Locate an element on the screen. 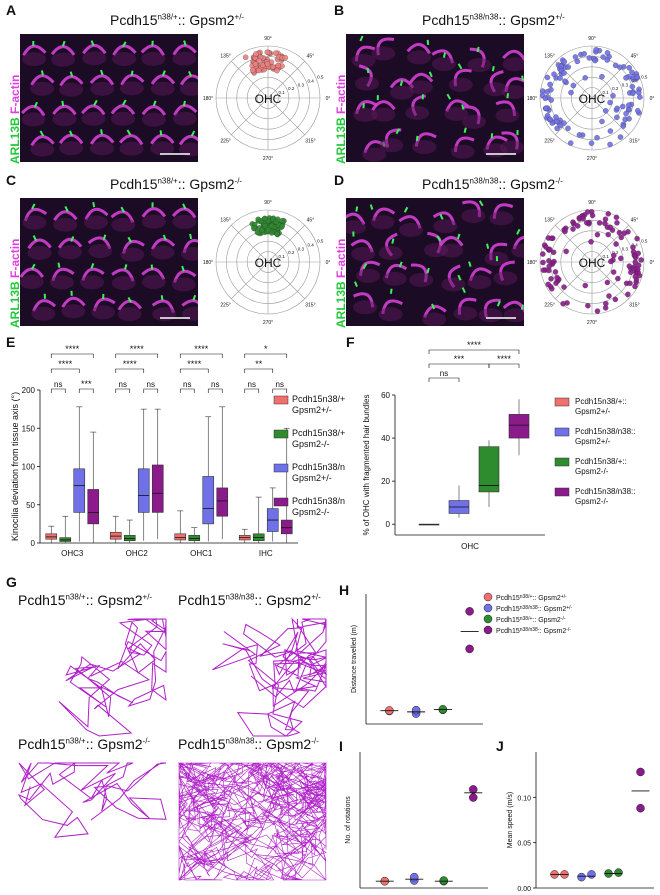 Image resolution: width=660 pixels, height=895 pixels. y-tick-label: 20 is located at coordinates (385, 481).